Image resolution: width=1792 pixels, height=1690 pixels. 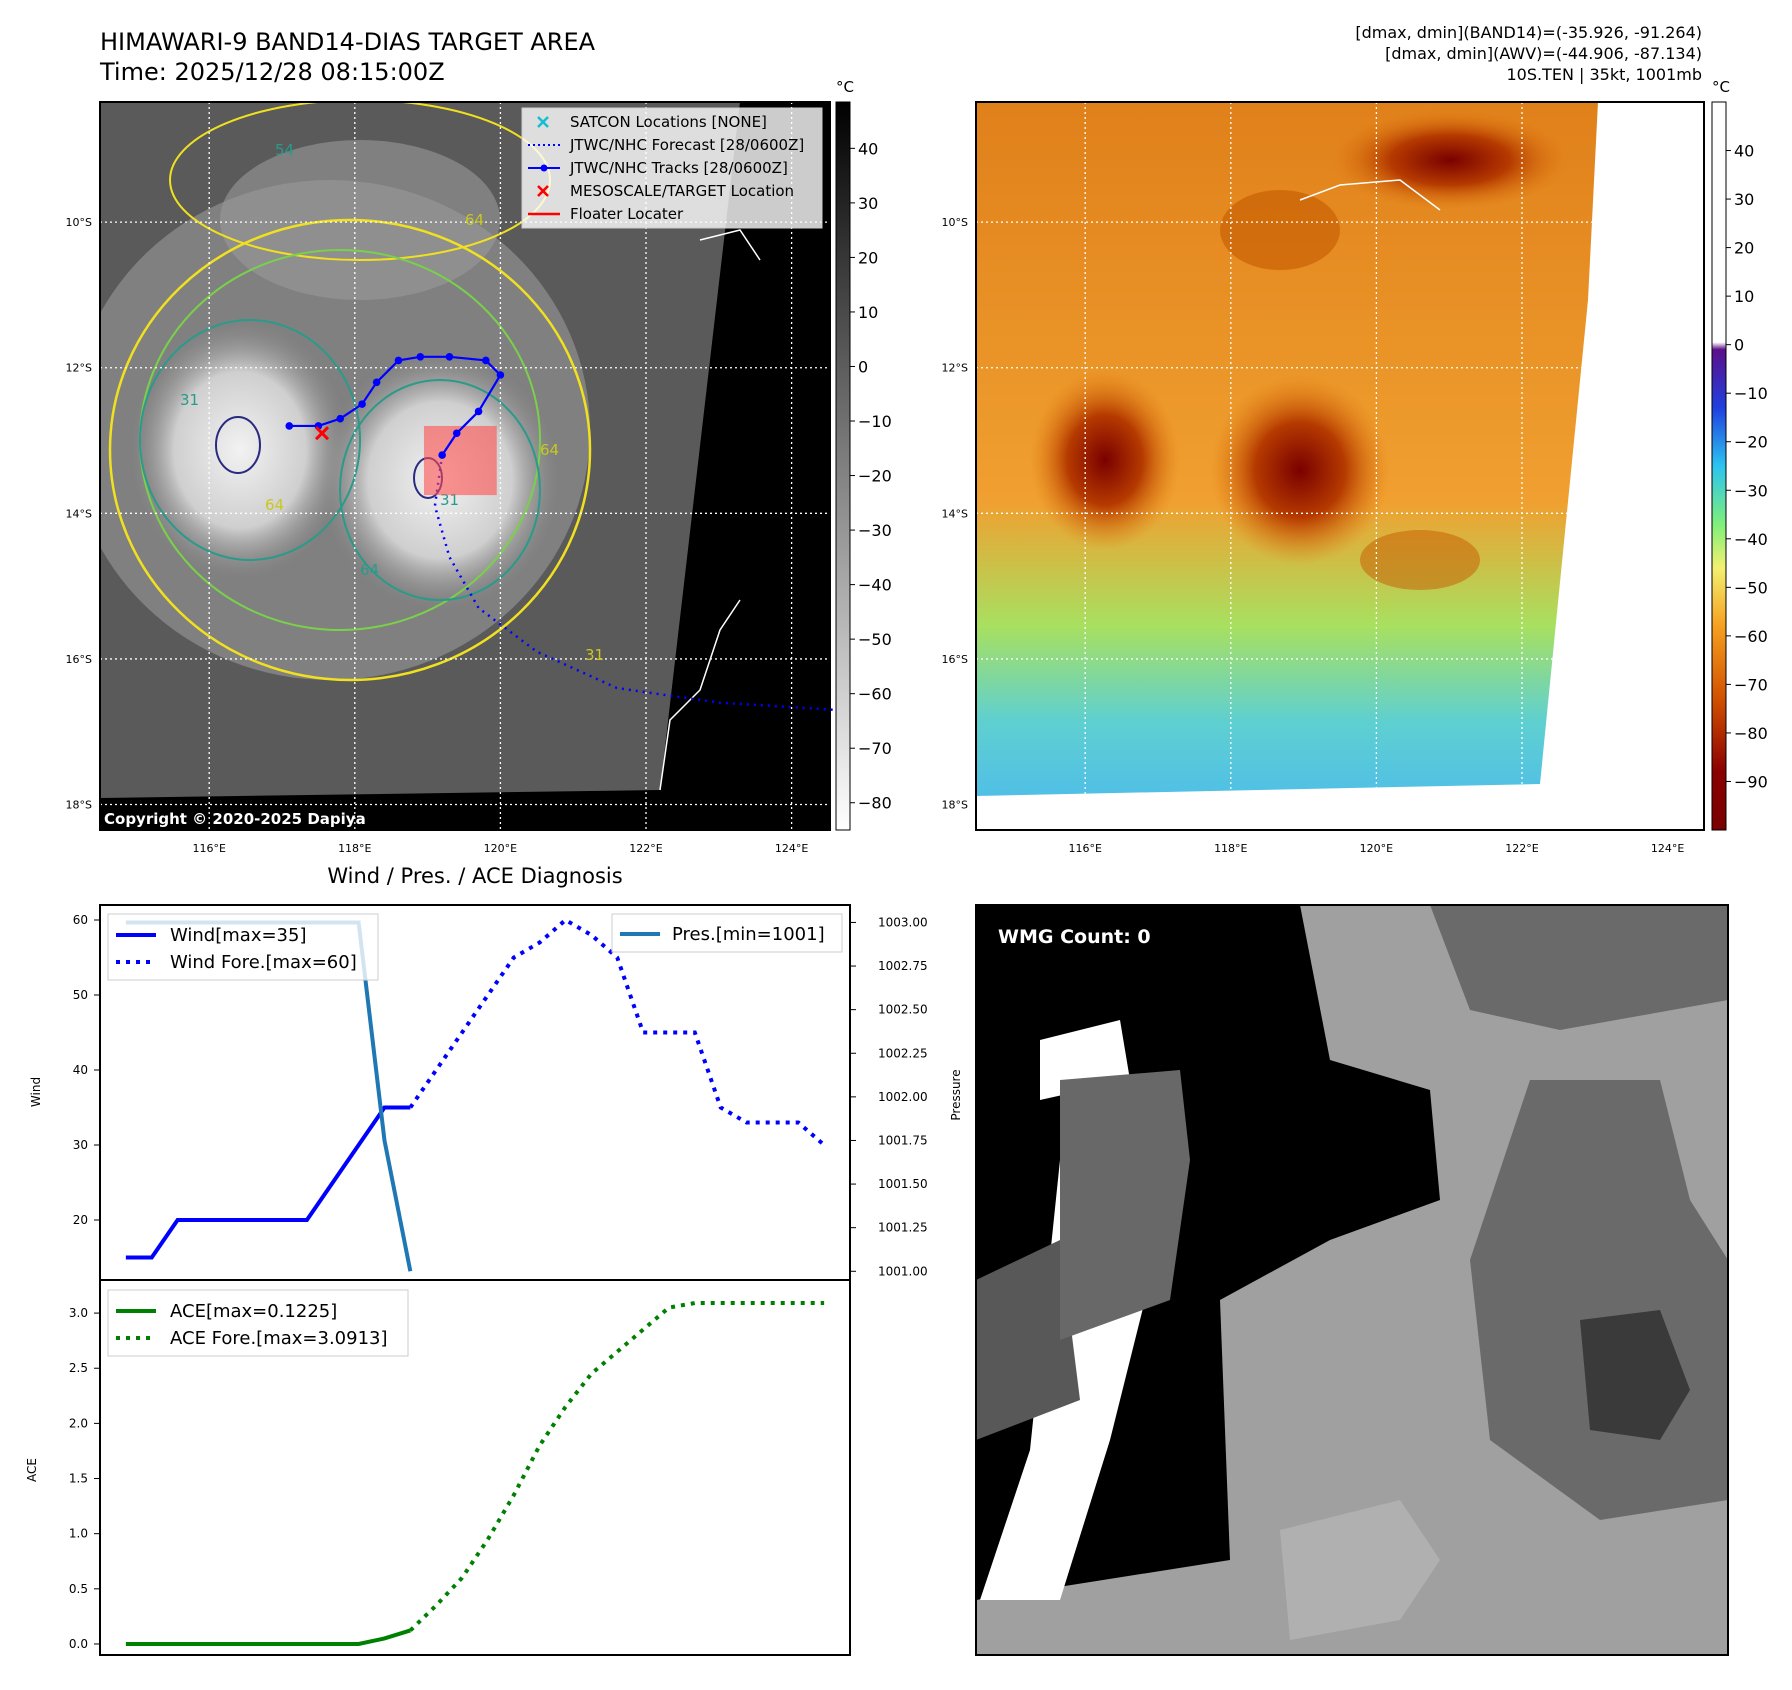 I want to click on wind-y-tick: 30, so click(x=80, y=1145).